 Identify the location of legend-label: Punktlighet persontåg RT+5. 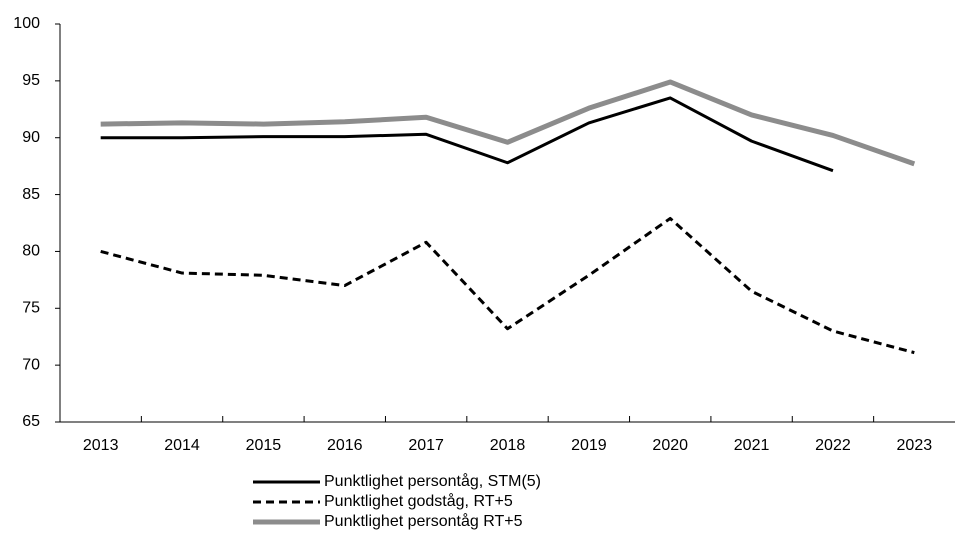
(423, 521).